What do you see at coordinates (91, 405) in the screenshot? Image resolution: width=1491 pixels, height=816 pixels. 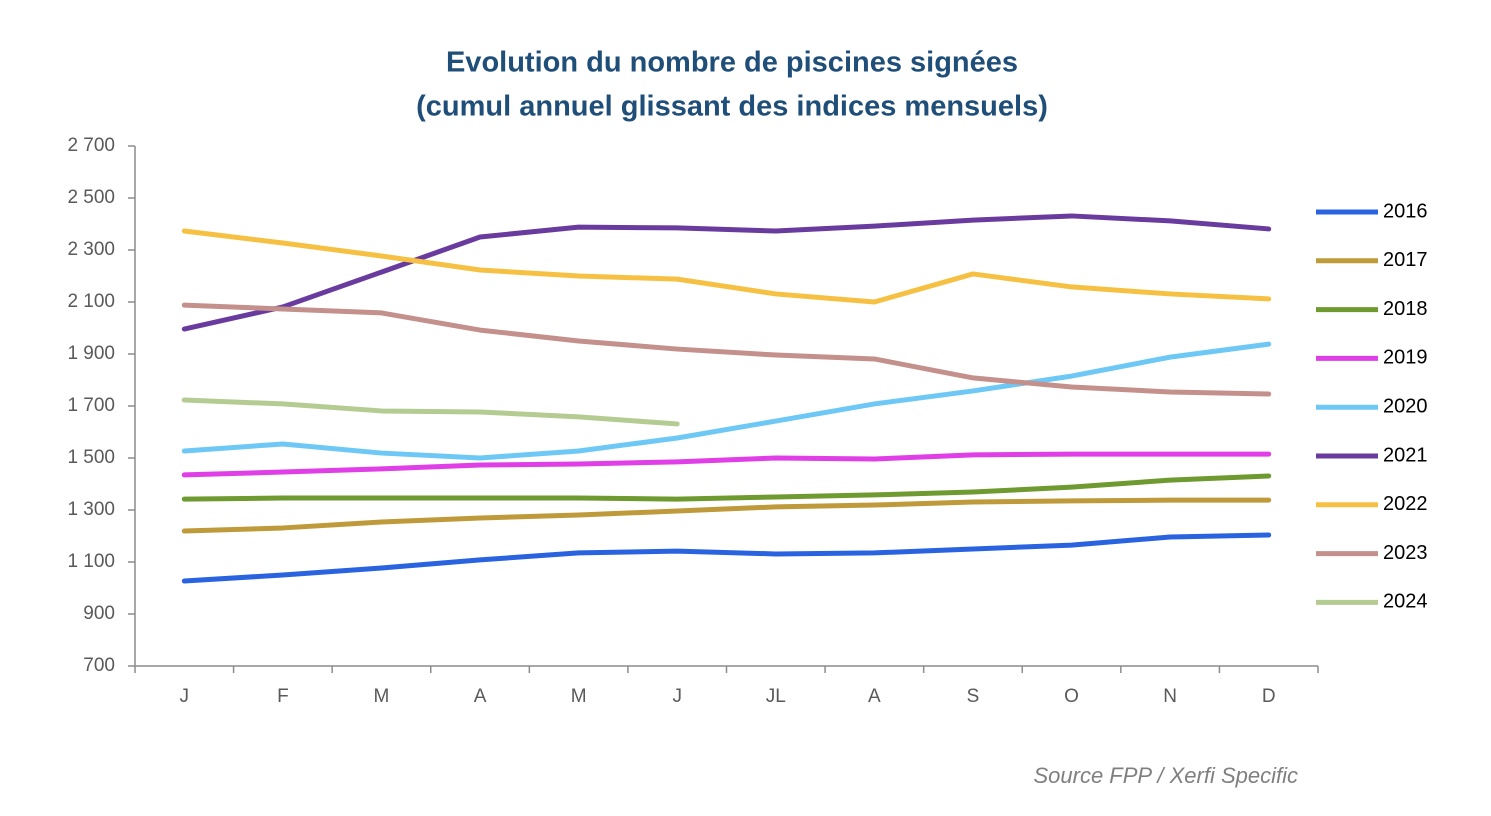 I see `y-tick-label: 1 700` at bounding box center [91, 405].